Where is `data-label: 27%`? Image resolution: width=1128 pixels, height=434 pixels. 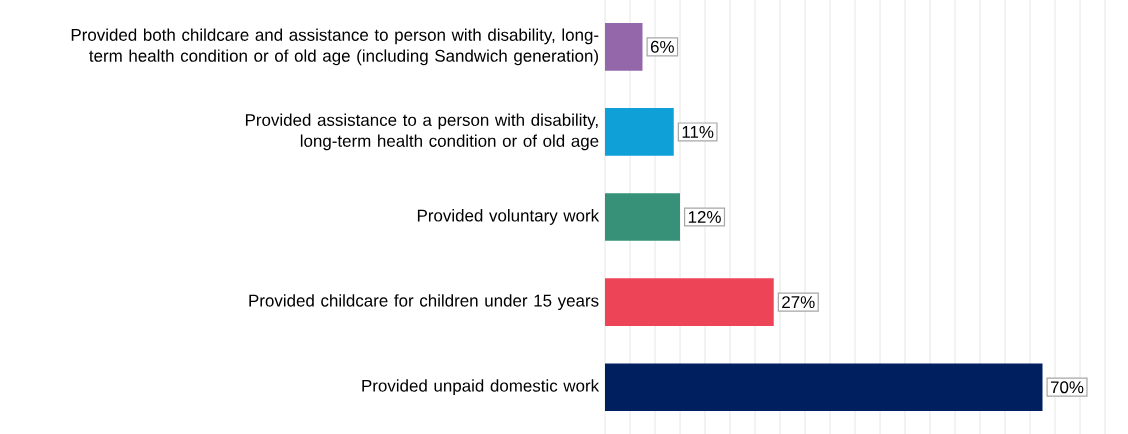 data-label: 27% is located at coordinates (798, 302).